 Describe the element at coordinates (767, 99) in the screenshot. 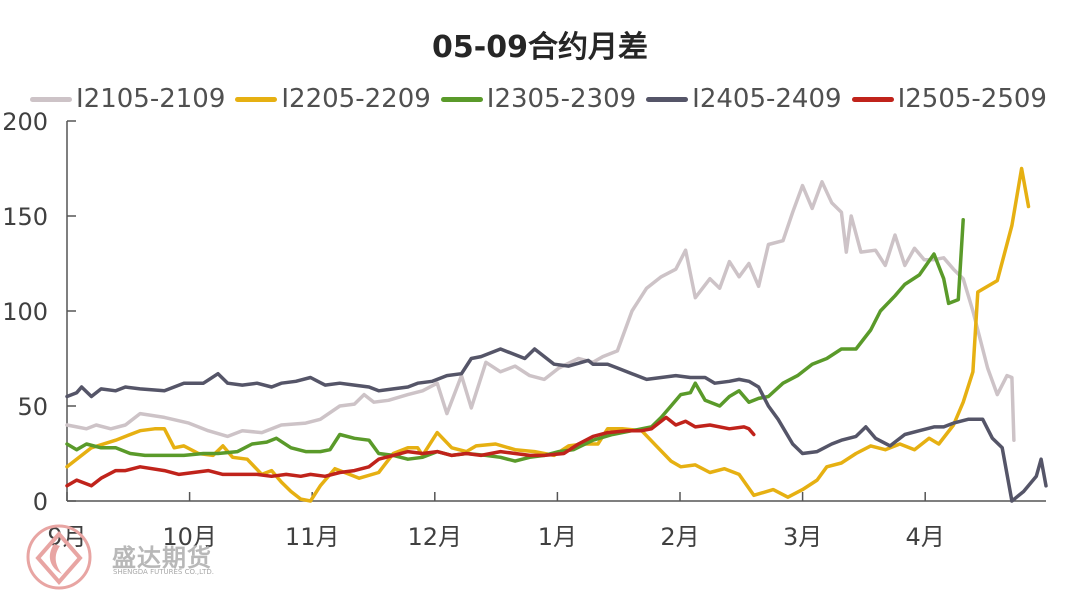

I see `legend-label: I2405-2409` at that location.